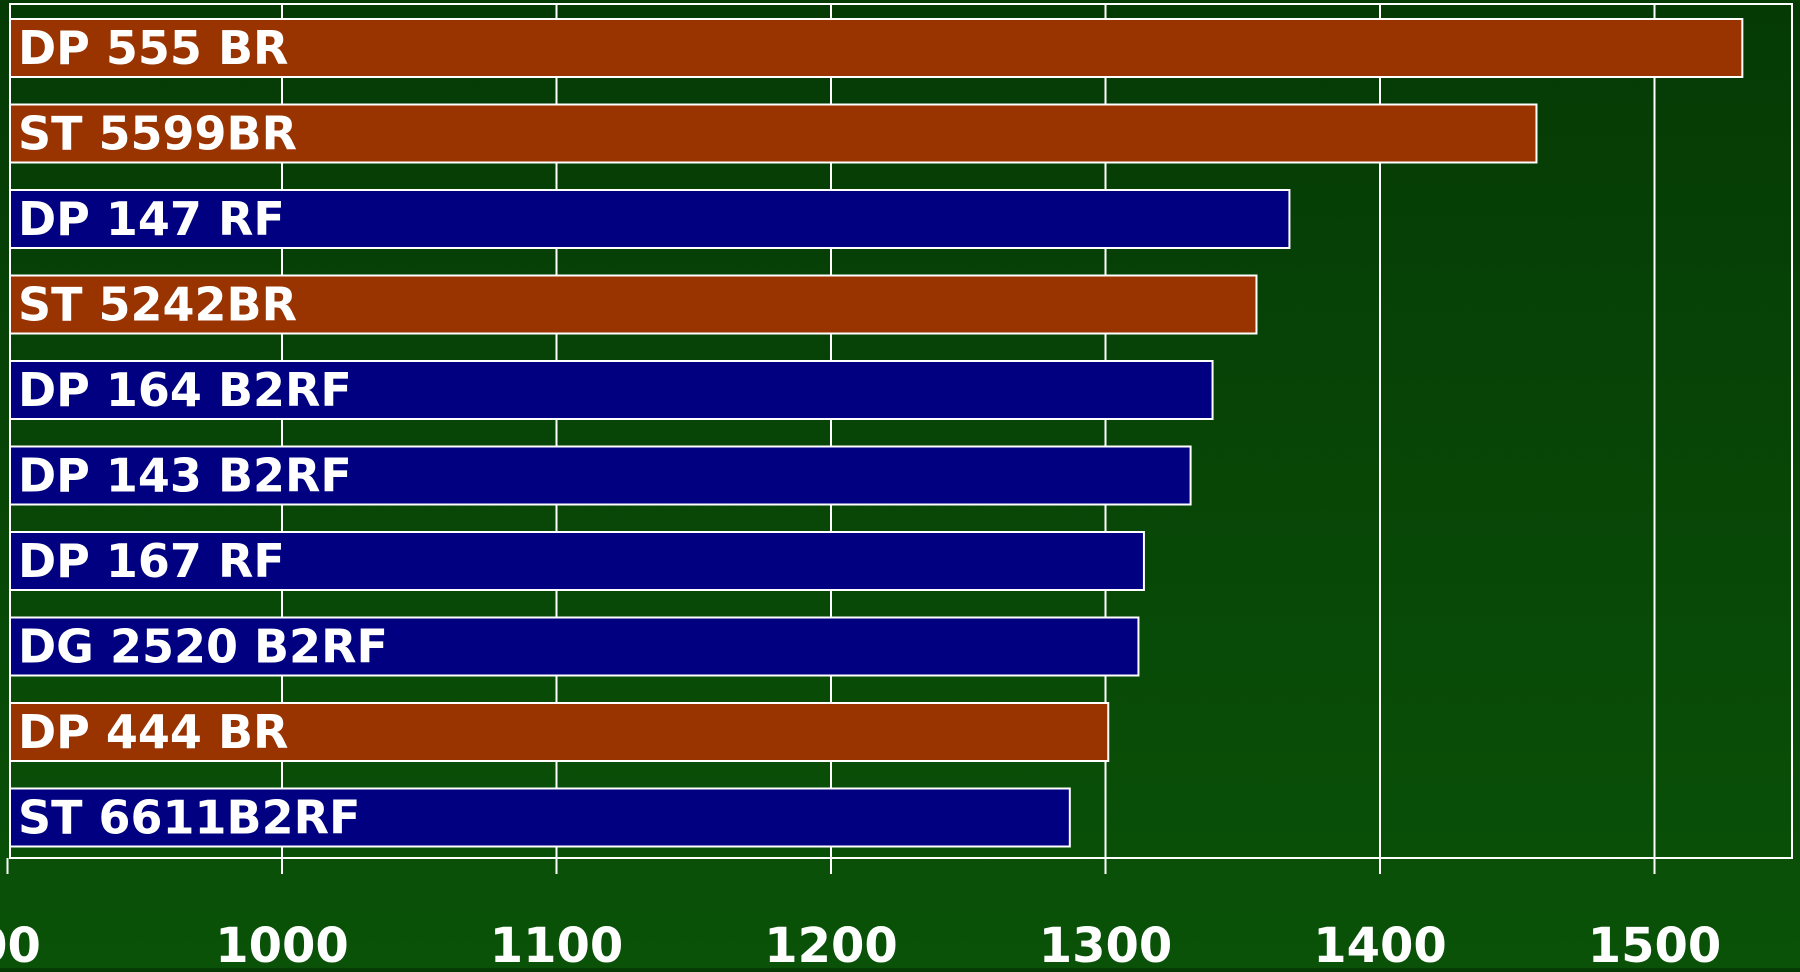 The height and width of the screenshot is (972, 1800). Describe the element at coordinates (282, 943) in the screenshot. I see `x-tick-label: 1000` at that location.